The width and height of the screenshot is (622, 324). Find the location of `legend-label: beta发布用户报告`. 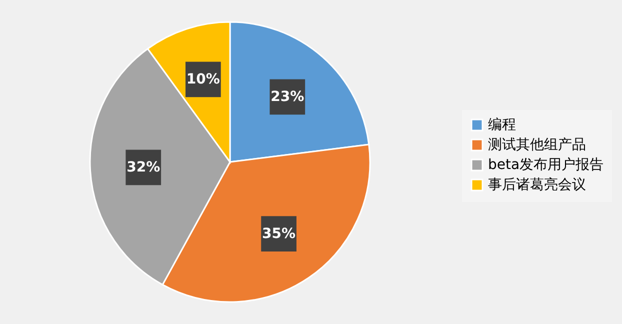

legend-label: beta发布用户报告 is located at coordinates (546, 165).